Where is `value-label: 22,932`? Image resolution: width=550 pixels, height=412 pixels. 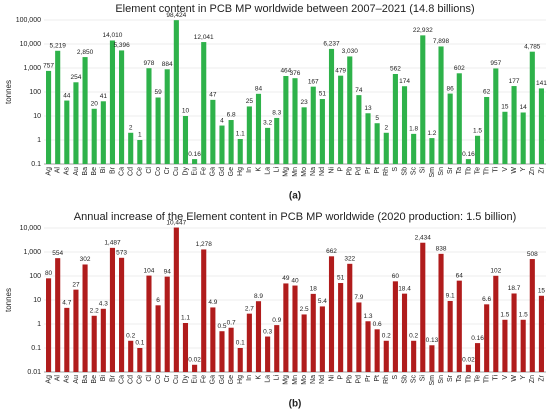 value-label: 22,932 is located at coordinates (423, 30).